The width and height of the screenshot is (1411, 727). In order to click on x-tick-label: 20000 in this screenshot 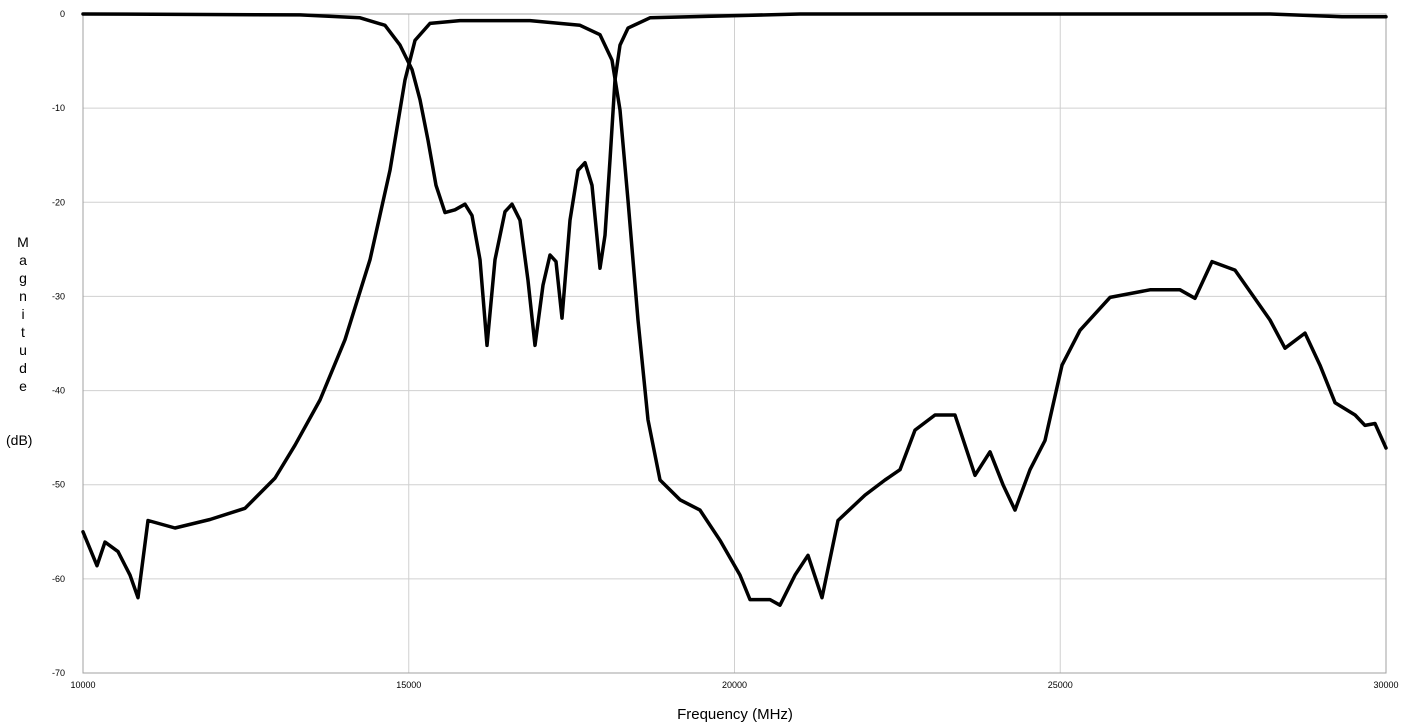, I will do `click(734, 685)`.